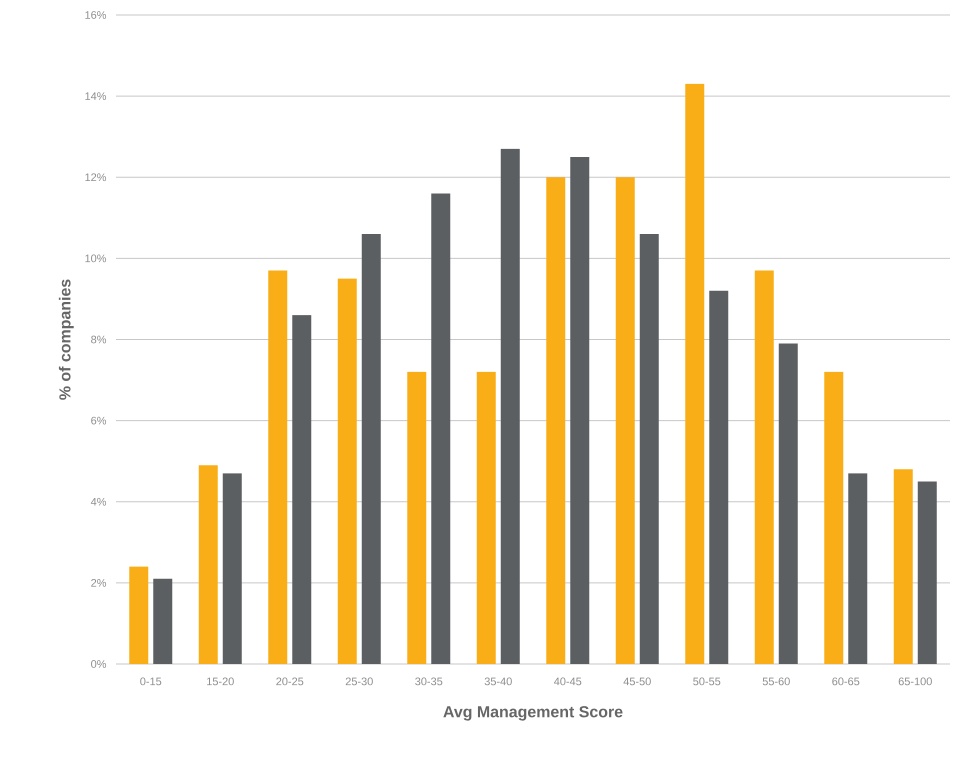 The width and height of the screenshot is (957, 760). I want to click on x-tick-label: 0-15, so click(151, 682).